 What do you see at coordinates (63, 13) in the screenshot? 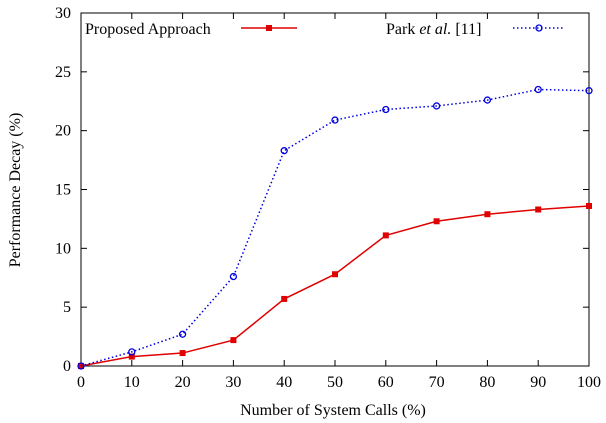
I see `y-tick-label: 30` at bounding box center [63, 13].